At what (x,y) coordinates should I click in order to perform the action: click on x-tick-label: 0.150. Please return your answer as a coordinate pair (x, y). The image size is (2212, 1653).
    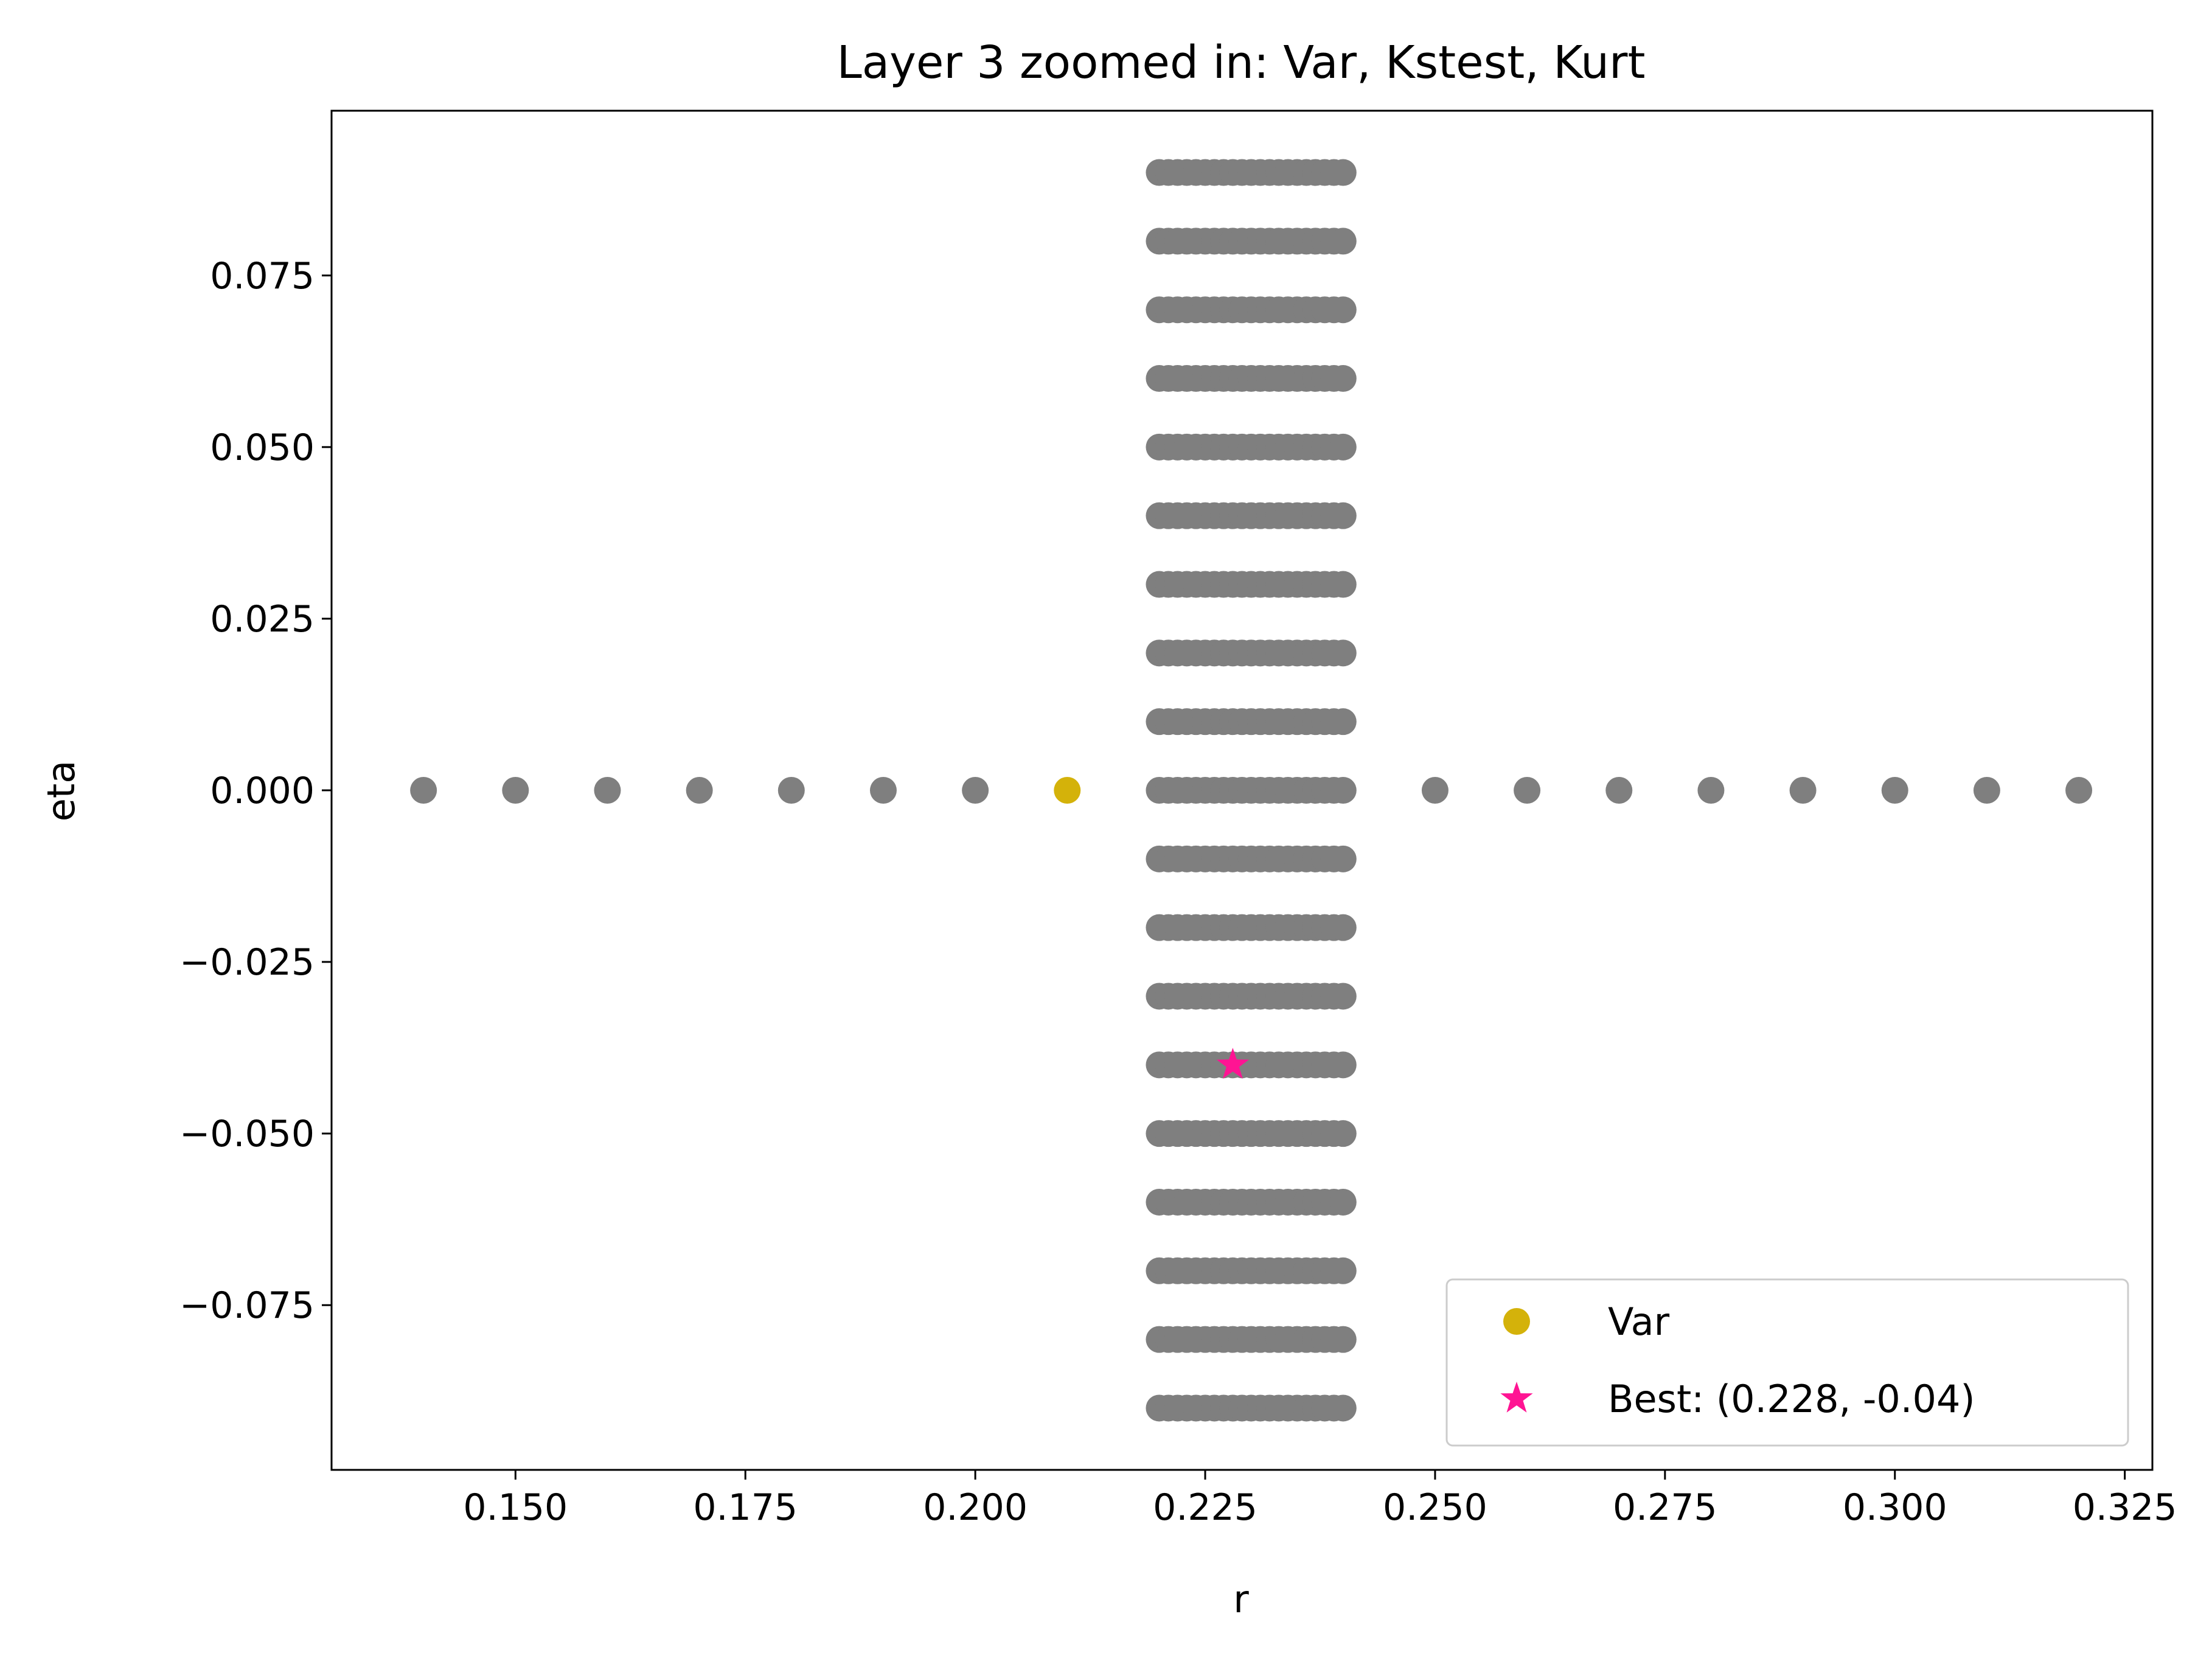
    Looking at the image, I should click on (515, 1508).